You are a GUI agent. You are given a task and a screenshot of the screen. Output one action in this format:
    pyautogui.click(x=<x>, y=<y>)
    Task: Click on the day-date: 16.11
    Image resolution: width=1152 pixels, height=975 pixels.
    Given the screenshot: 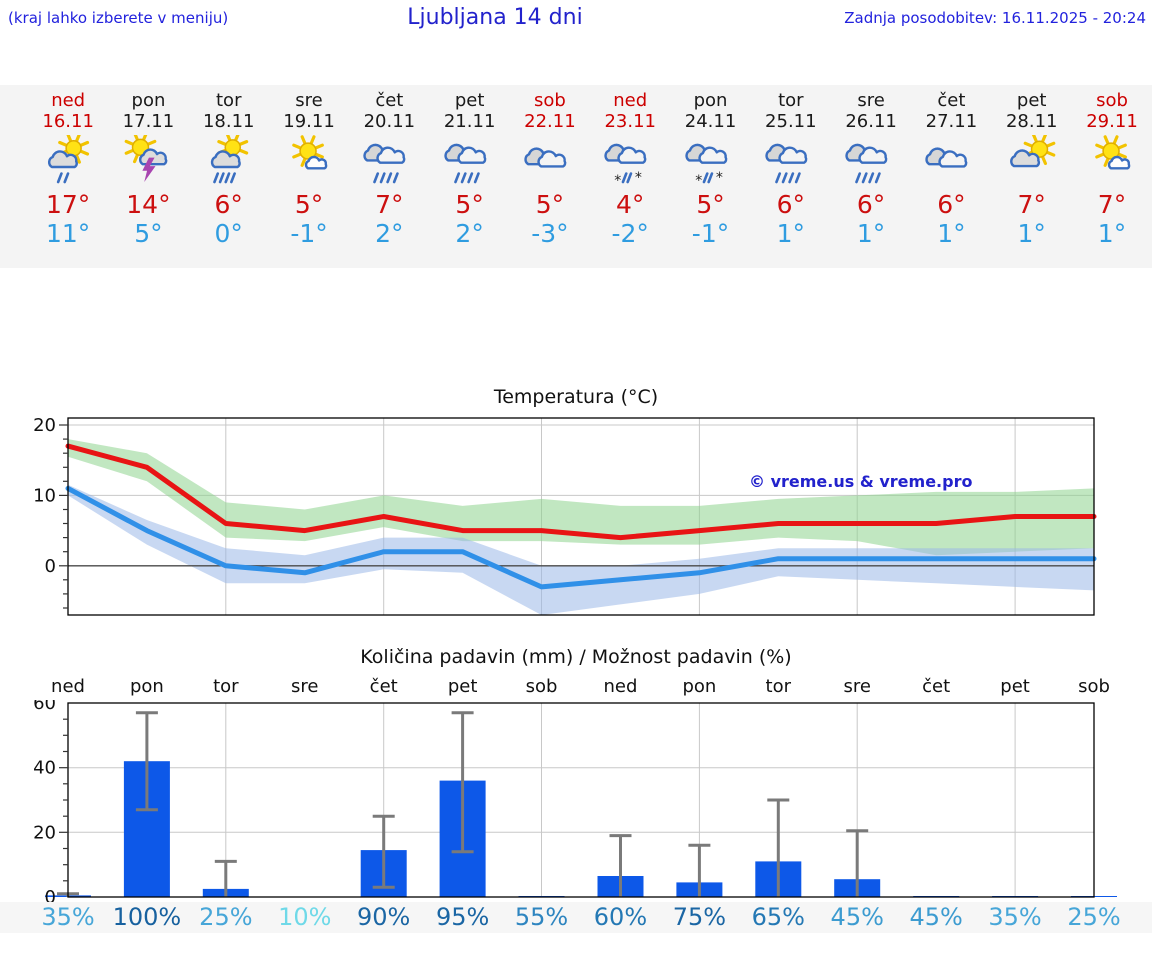 What is the action you would take?
    pyautogui.click(x=68, y=121)
    